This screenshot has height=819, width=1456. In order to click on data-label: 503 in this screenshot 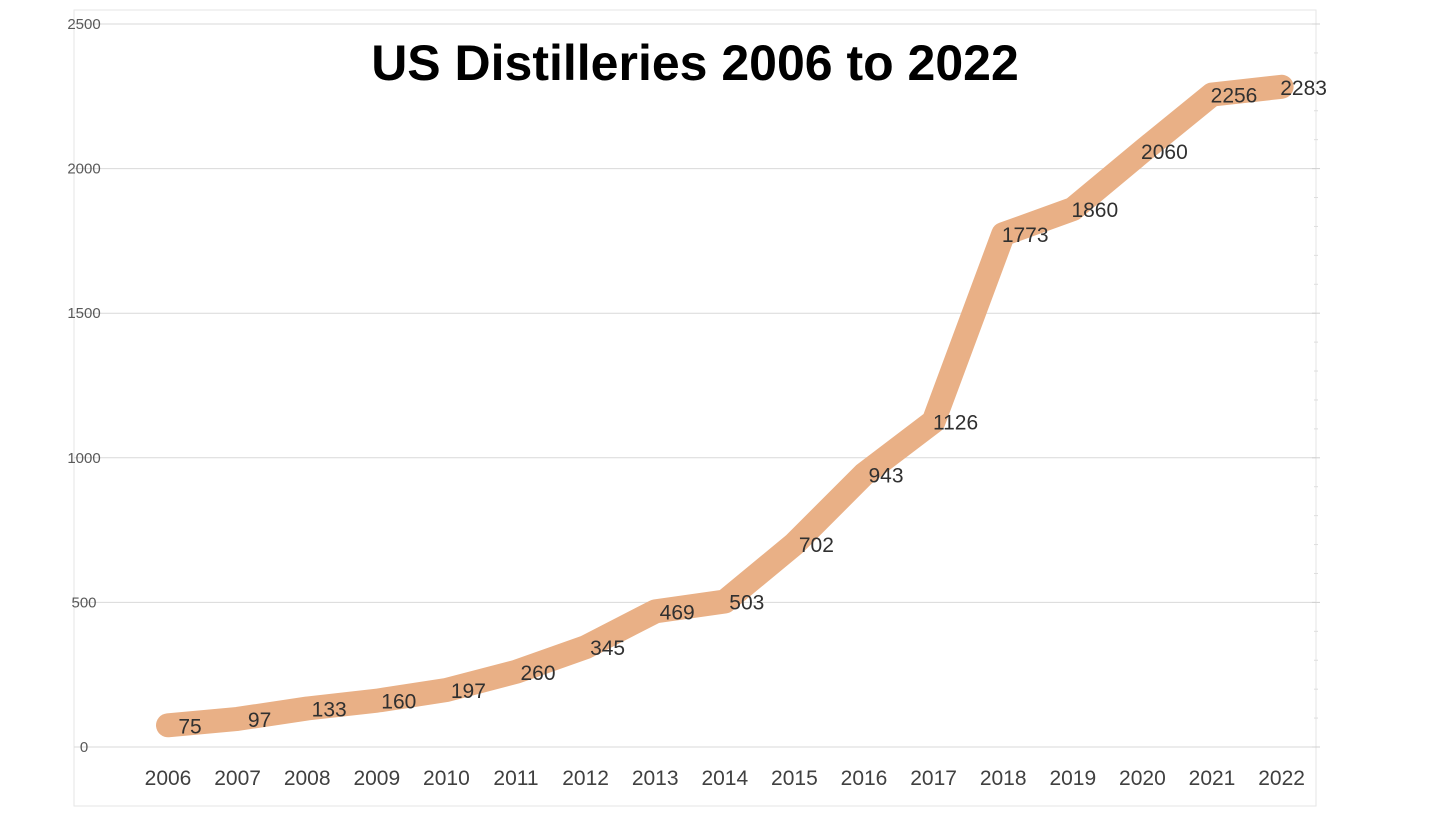, I will do `click(746, 603)`.